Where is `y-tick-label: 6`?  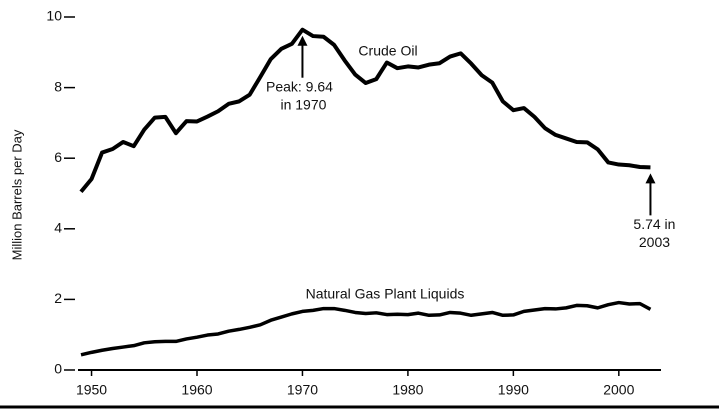
y-tick-label: 6 is located at coordinates (58, 157).